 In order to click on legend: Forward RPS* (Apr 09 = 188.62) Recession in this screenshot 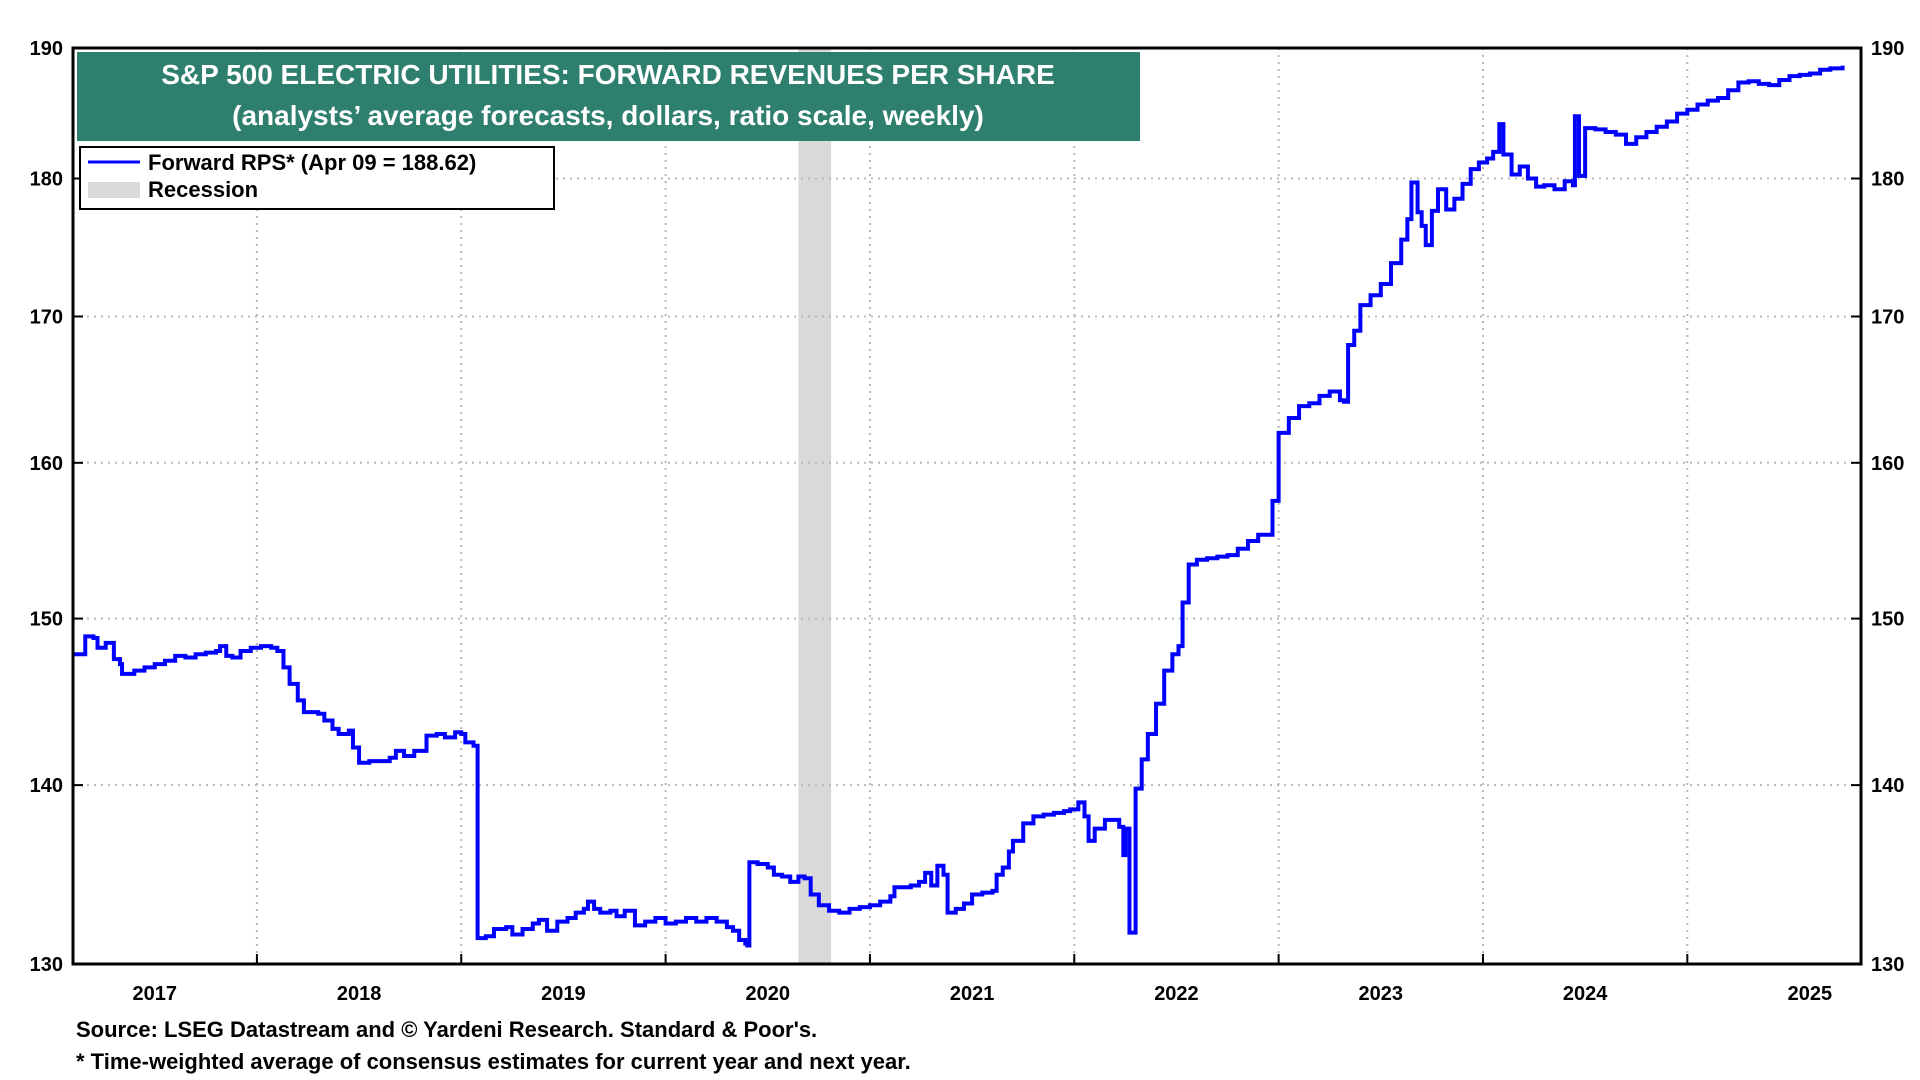, I will do `click(317, 178)`.